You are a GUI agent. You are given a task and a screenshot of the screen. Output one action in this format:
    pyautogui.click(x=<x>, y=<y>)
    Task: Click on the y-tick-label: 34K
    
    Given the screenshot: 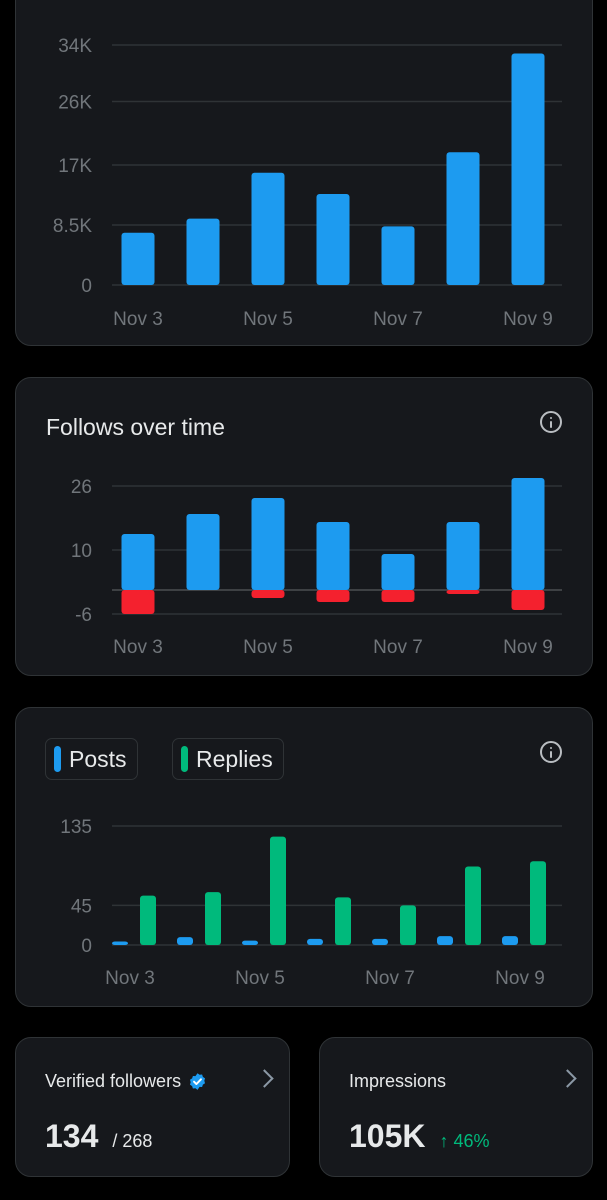 What is the action you would take?
    pyautogui.click(x=75, y=46)
    